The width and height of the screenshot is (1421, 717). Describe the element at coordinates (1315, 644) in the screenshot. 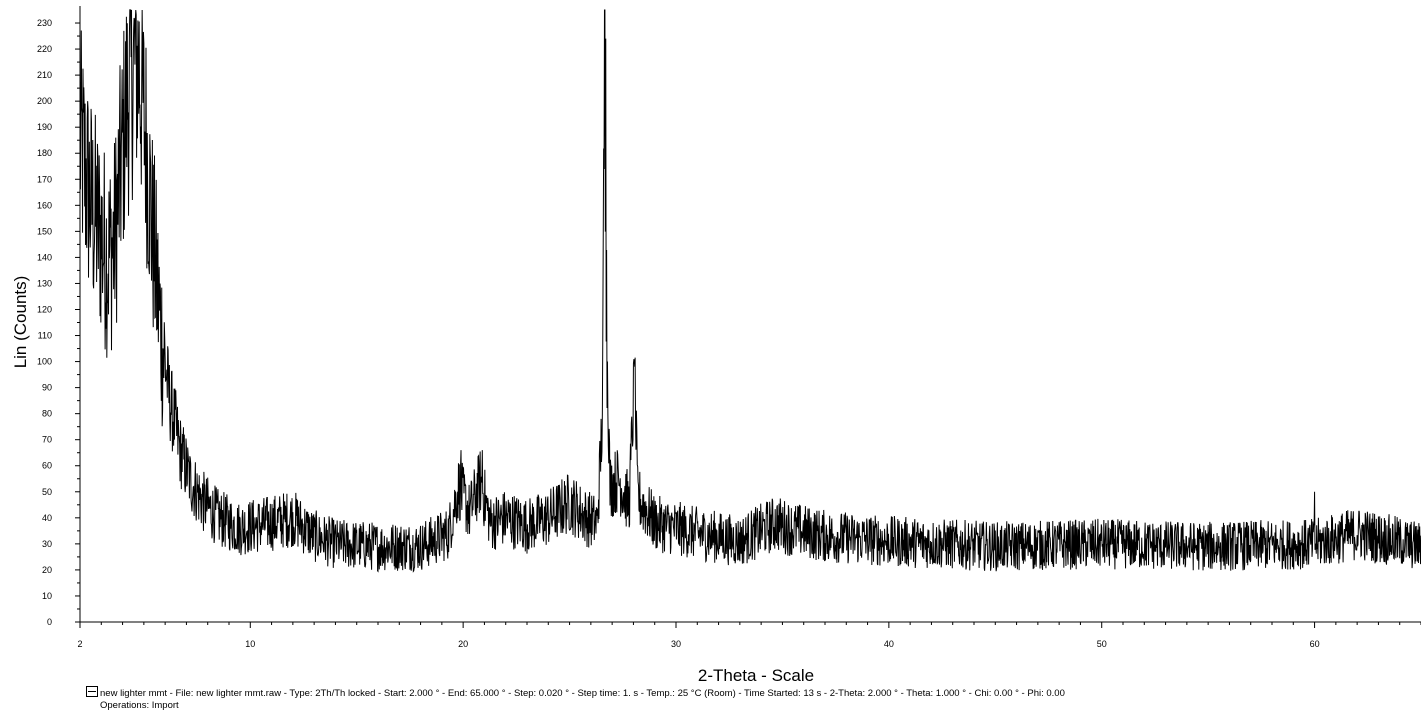

I see `x-tick-label: 60` at that location.